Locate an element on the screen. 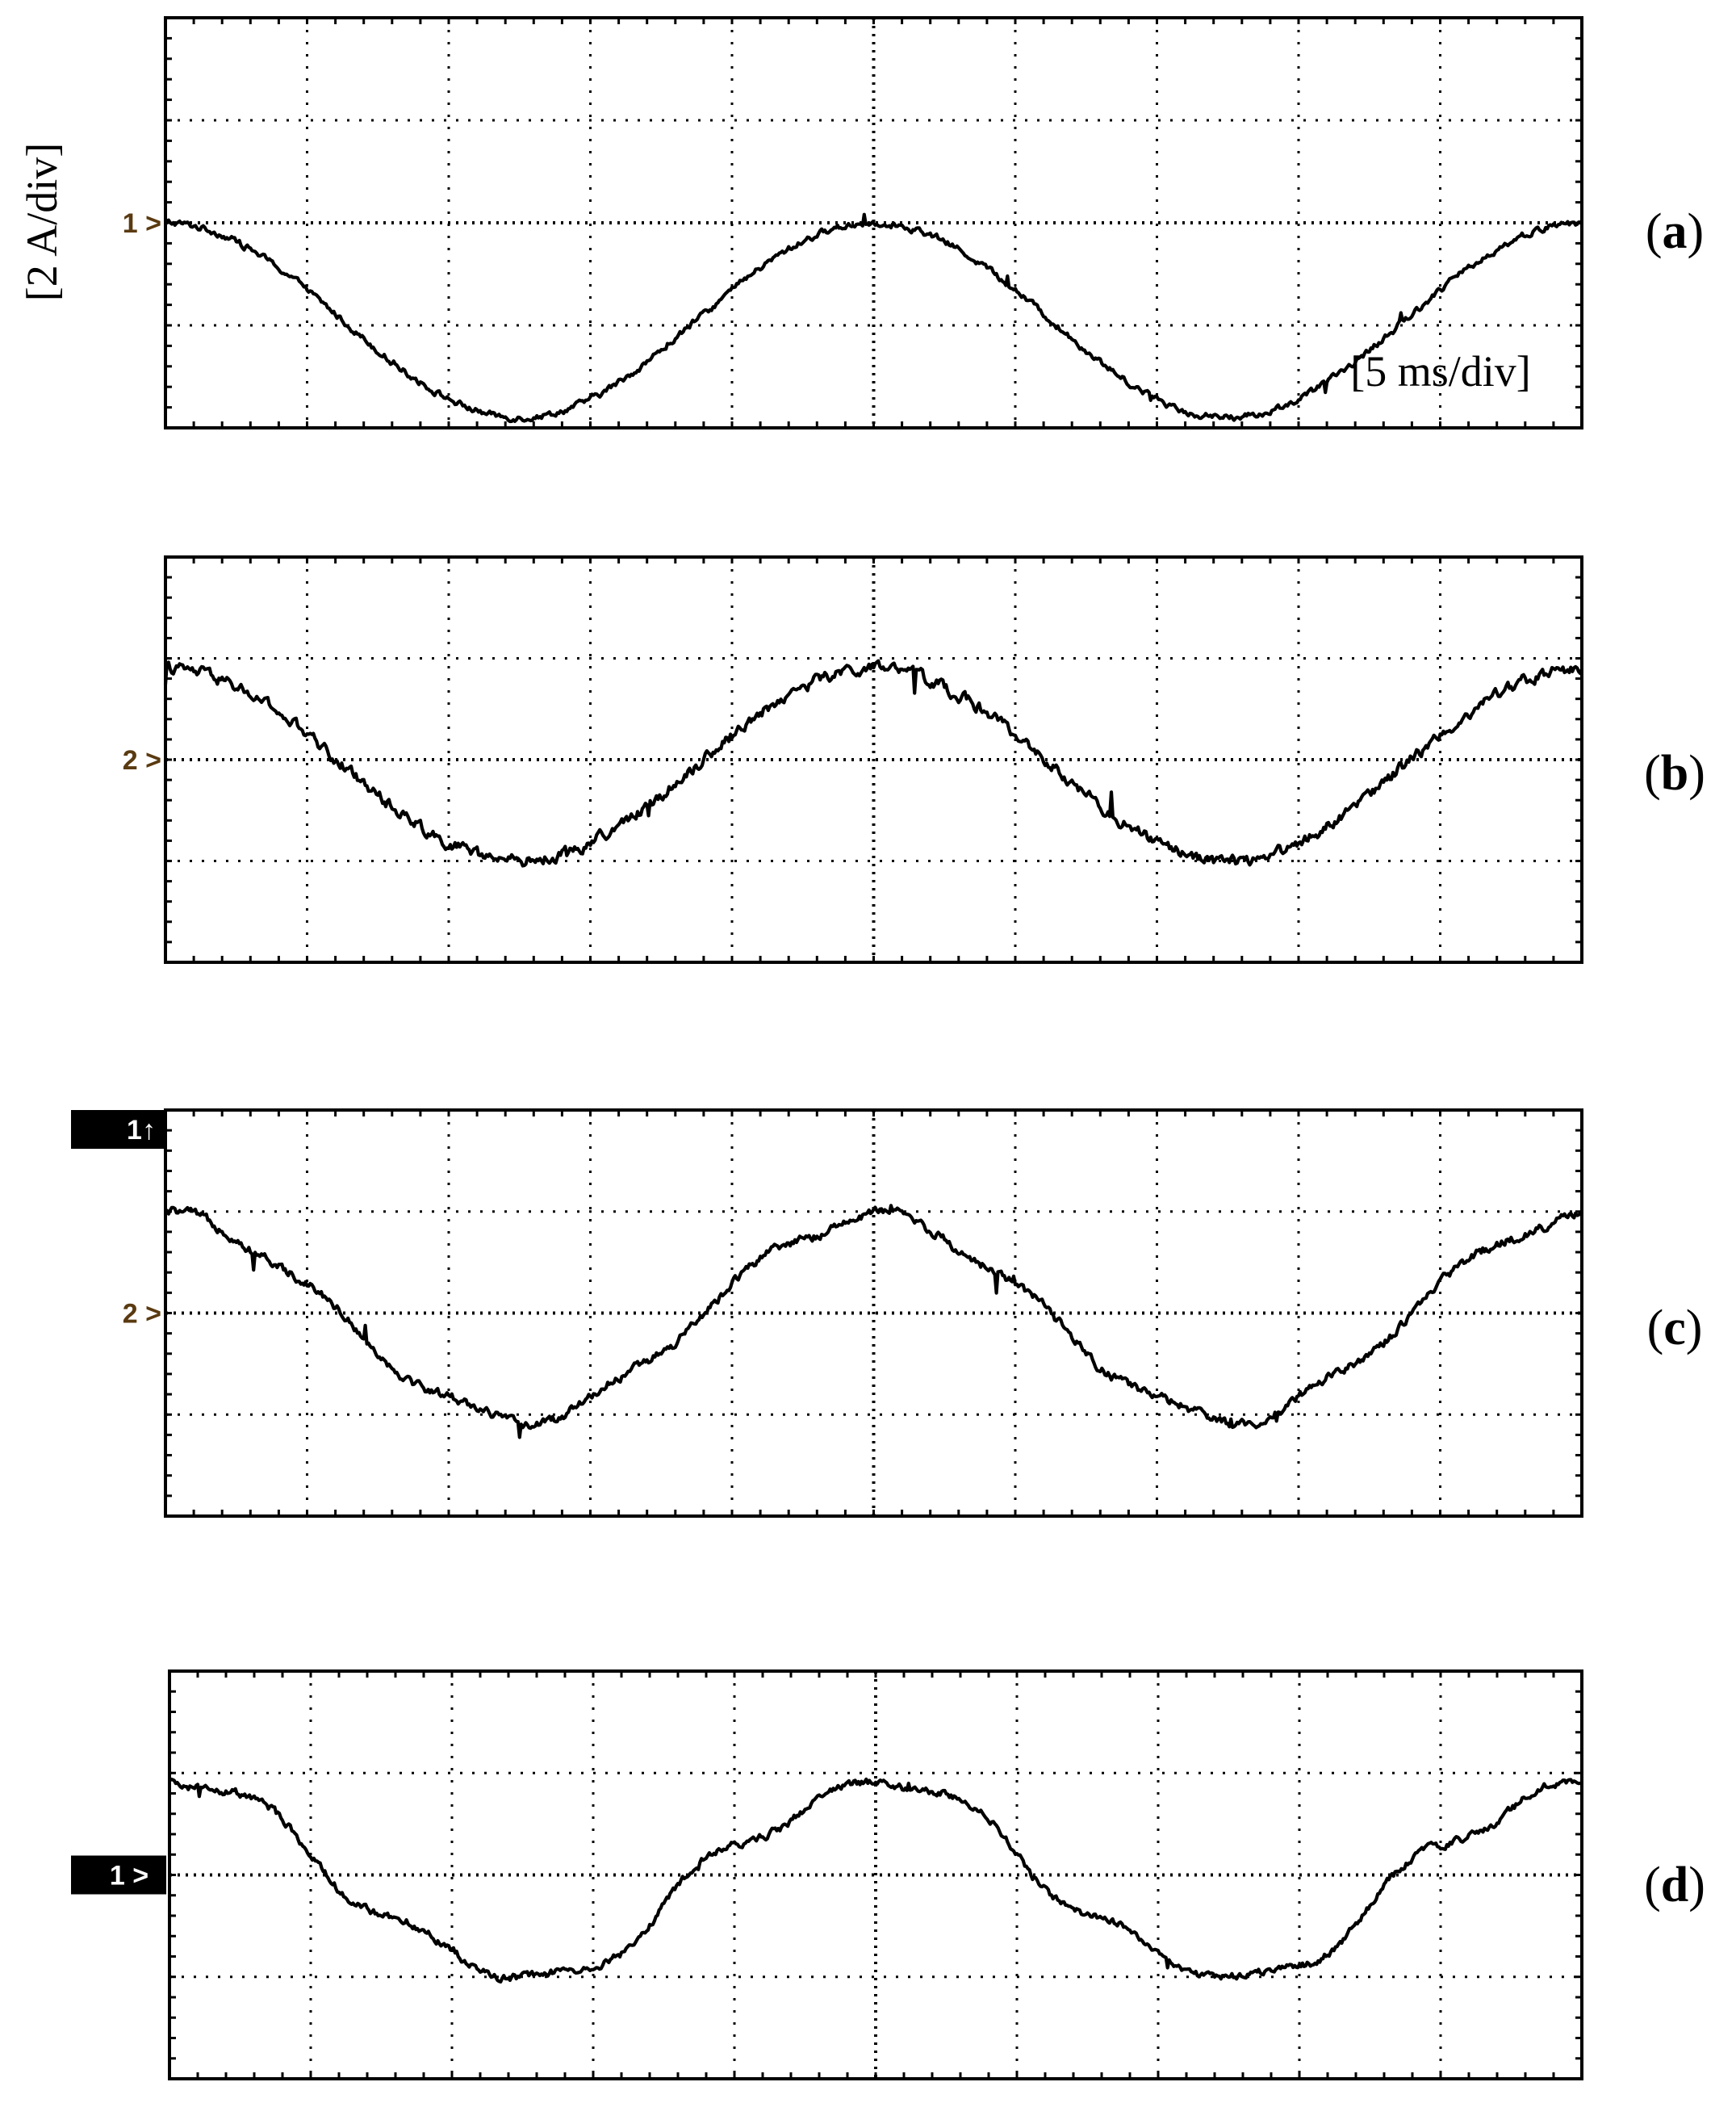 The height and width of the screenshot is (2103, 1736). trigger-marker-box is located at coordinates (119, 1129).